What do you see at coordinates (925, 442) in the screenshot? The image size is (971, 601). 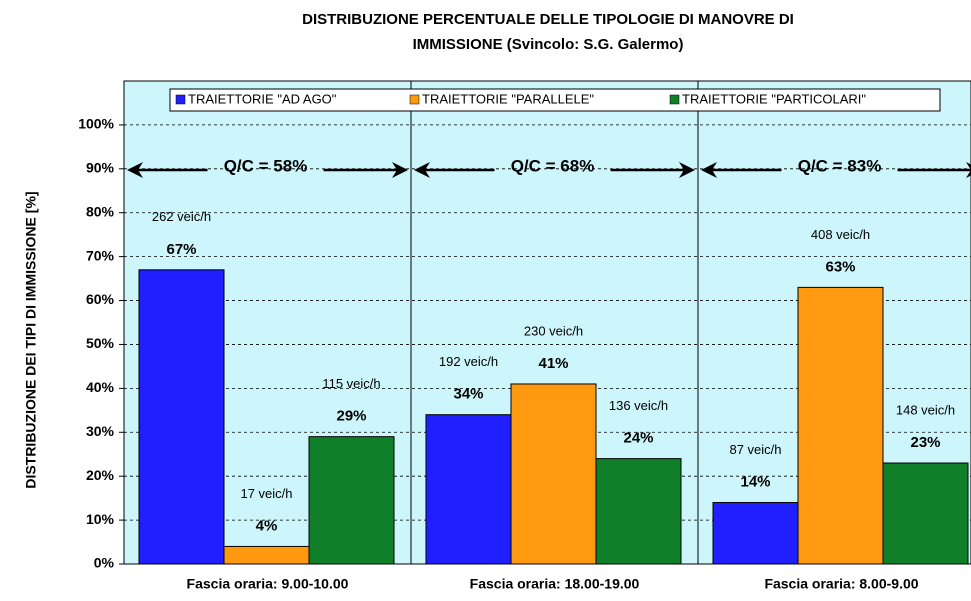 I see `data-label: 23%` at bounding box center [925, 442].